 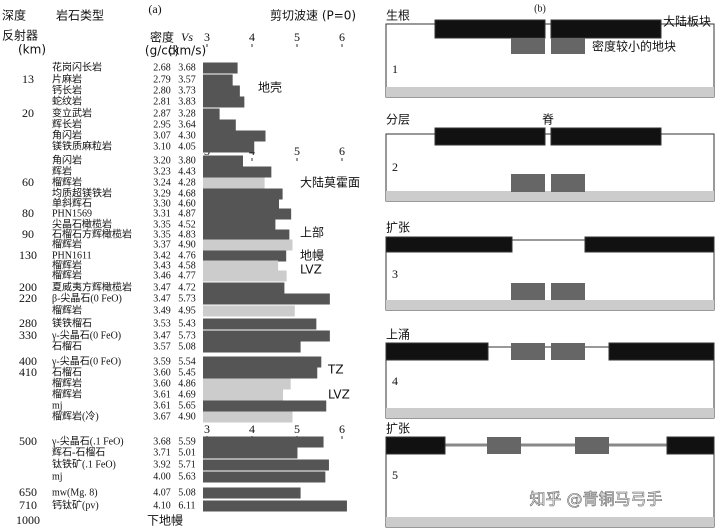 I want to click on header: 反射器, so click(x=20, y=35).